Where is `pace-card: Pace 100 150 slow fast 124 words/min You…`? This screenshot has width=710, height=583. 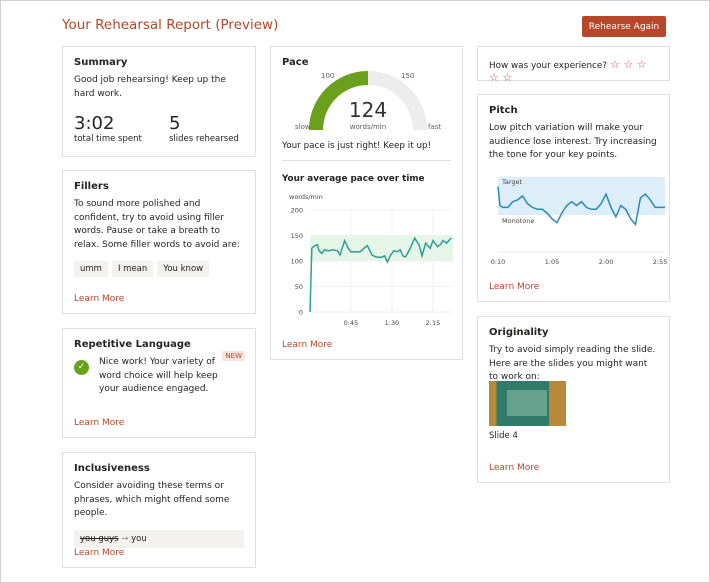
pace-card: Pace 100 150 slow fast 124 words/min You… is located at coordinates (366, 203).